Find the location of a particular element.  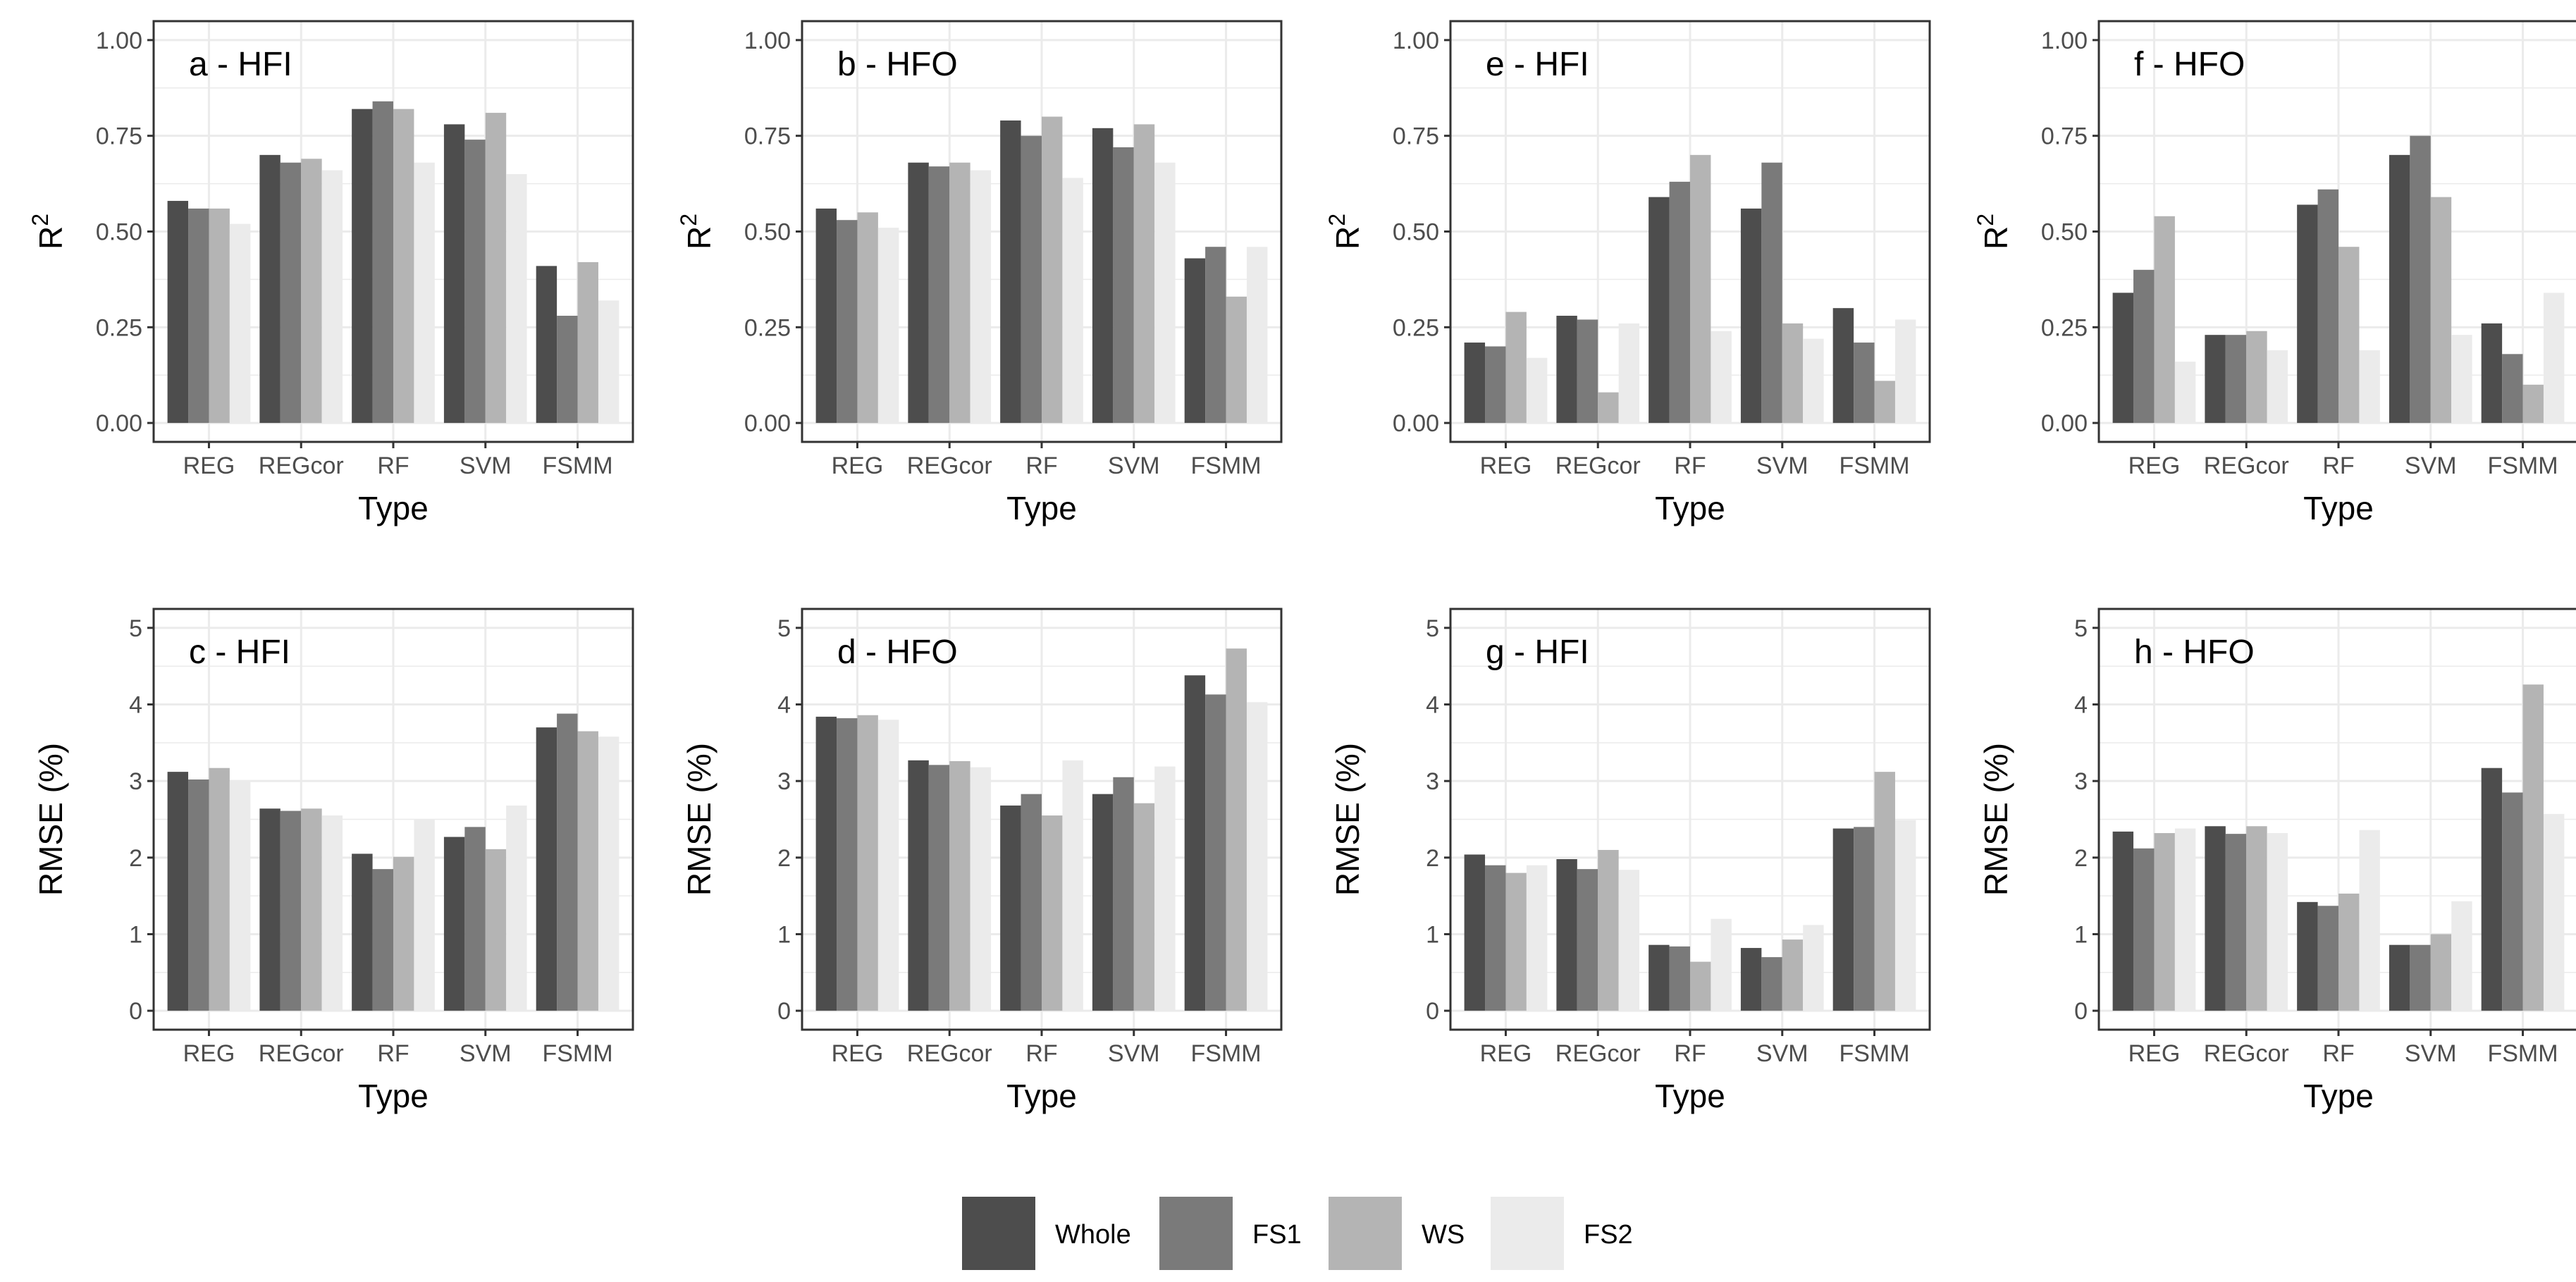

panel-h-y-tick-label: 5 is located at coordinates (2081, 628).